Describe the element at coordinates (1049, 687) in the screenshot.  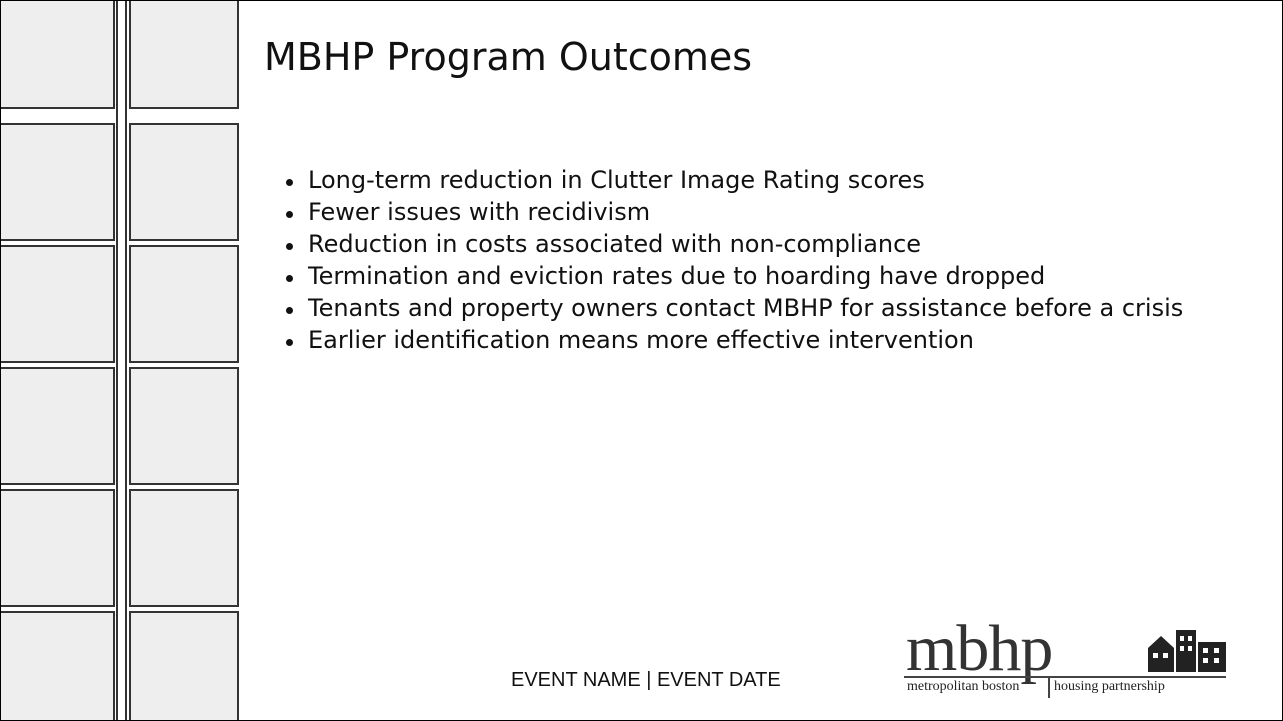
I see `logo-separator` at that location.